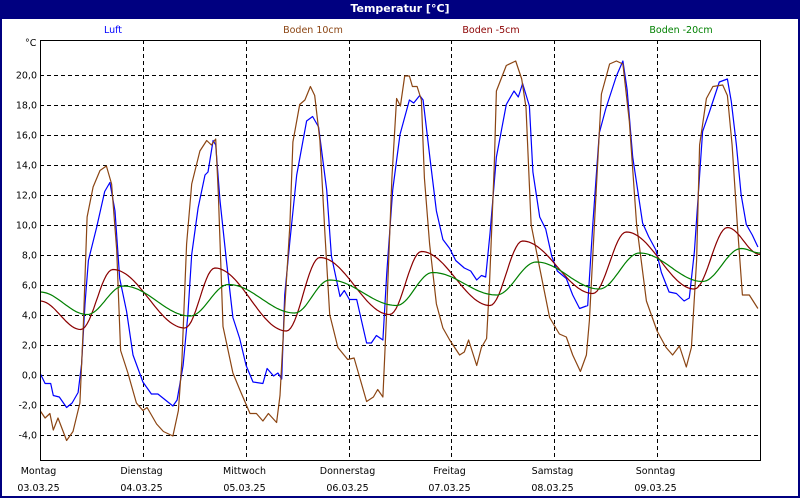 Image resolution: width=800 pixels, height=500 pixels. I want to click on x-tick-date-label: 09.03.25, so click(655, 488).